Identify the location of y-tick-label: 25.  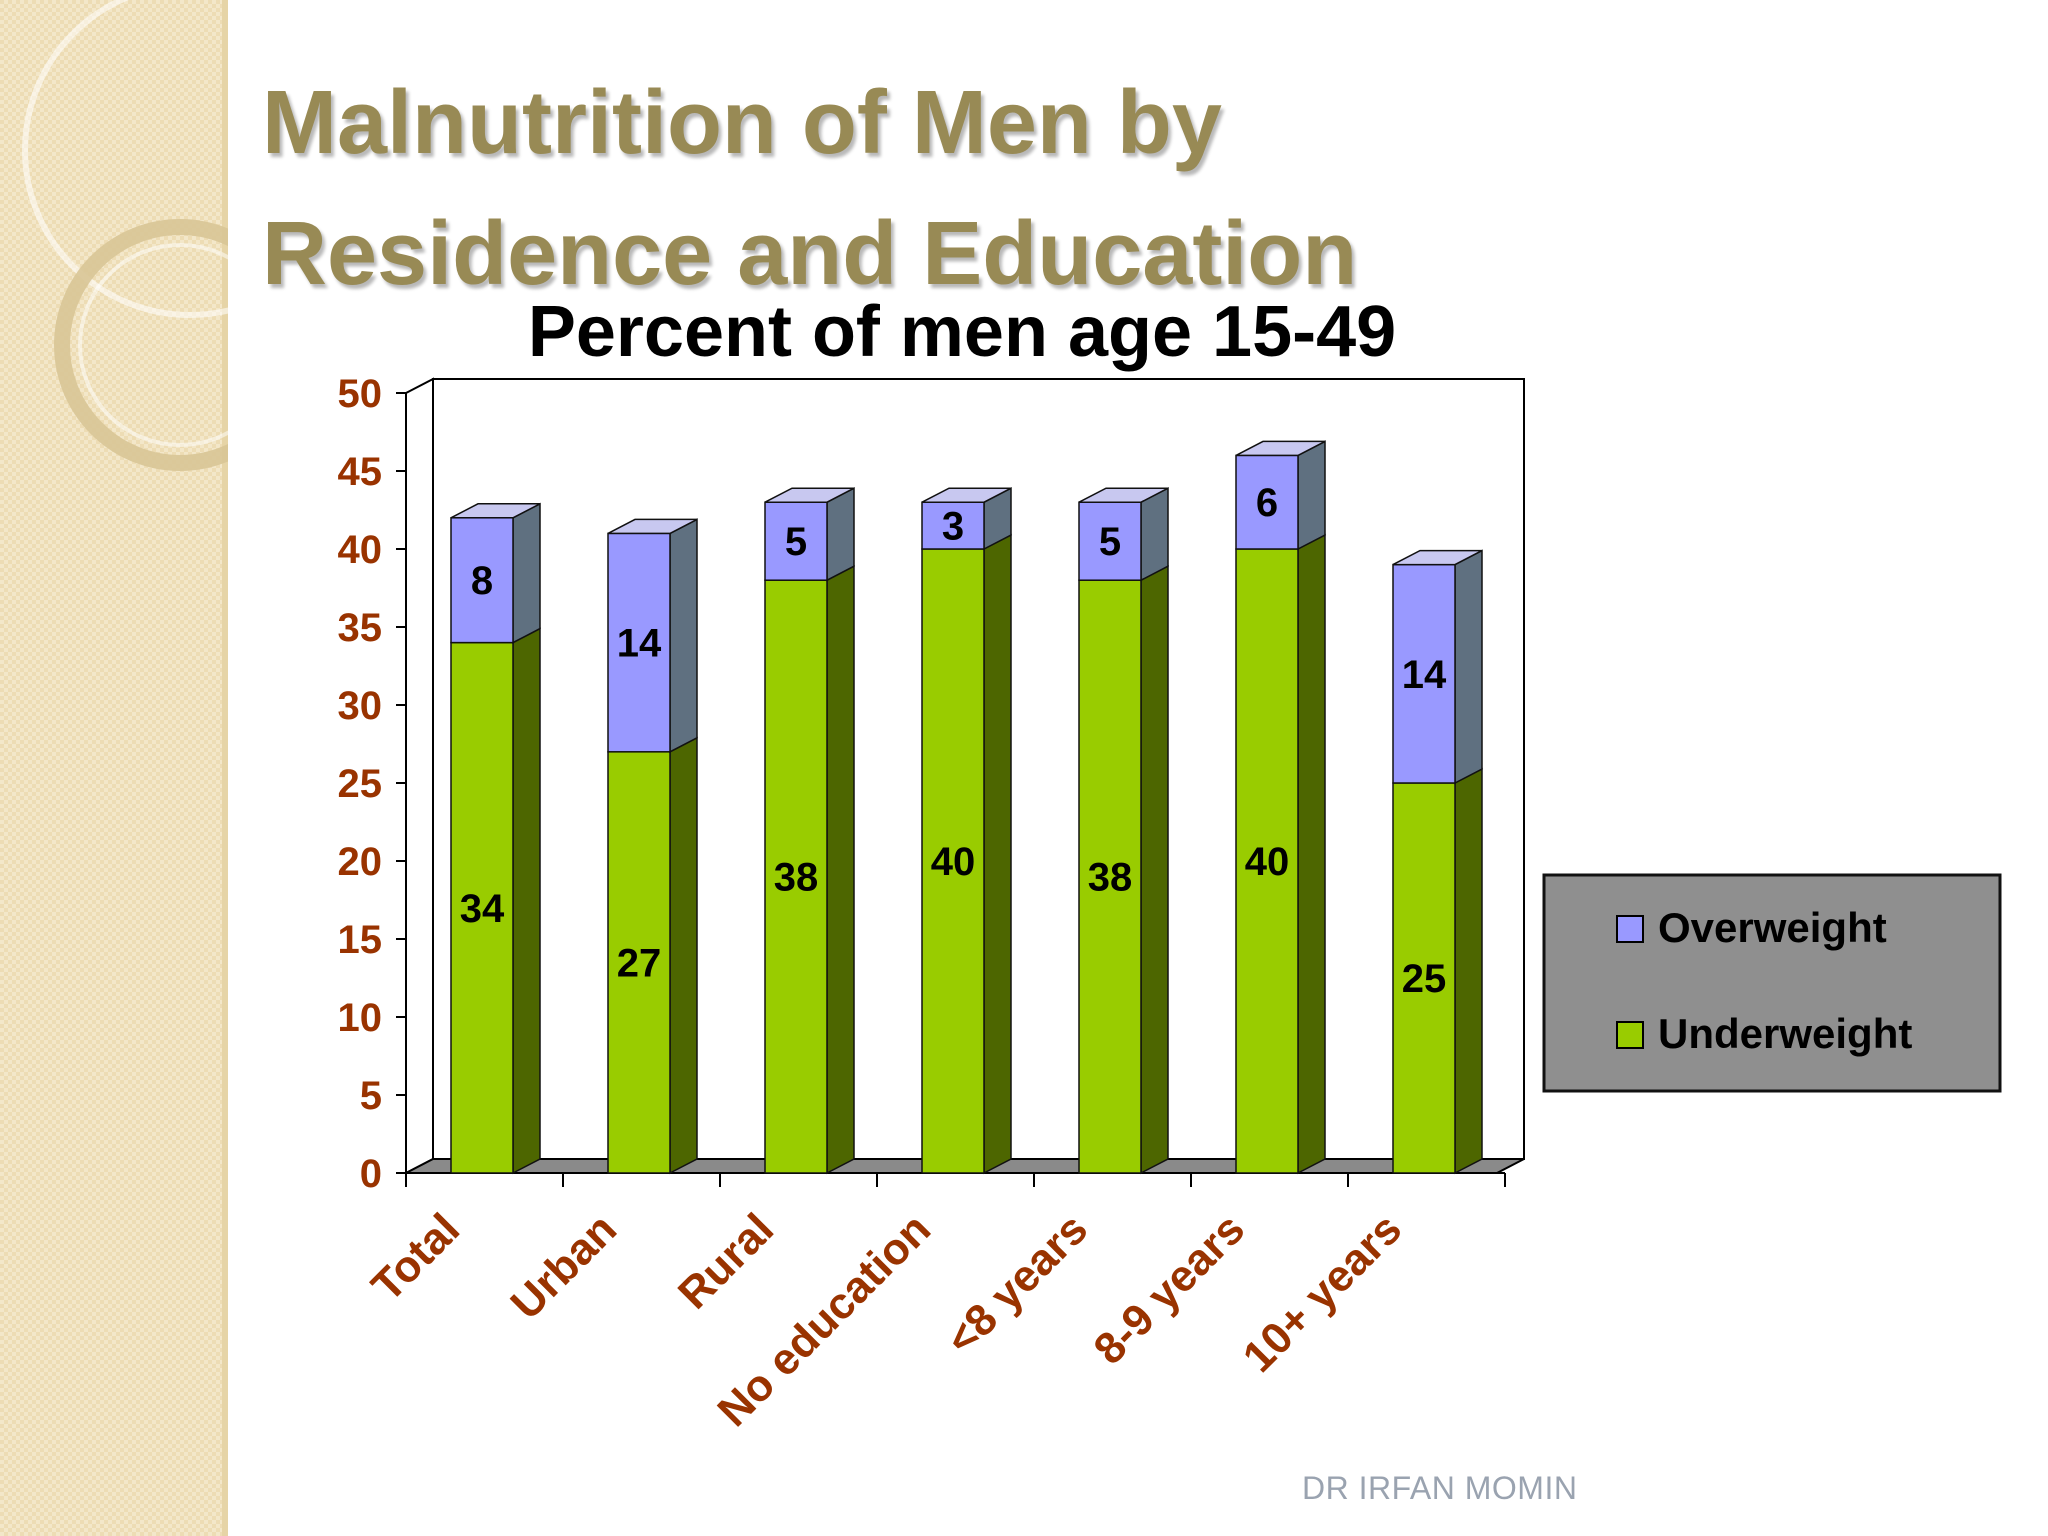
(360, 784).